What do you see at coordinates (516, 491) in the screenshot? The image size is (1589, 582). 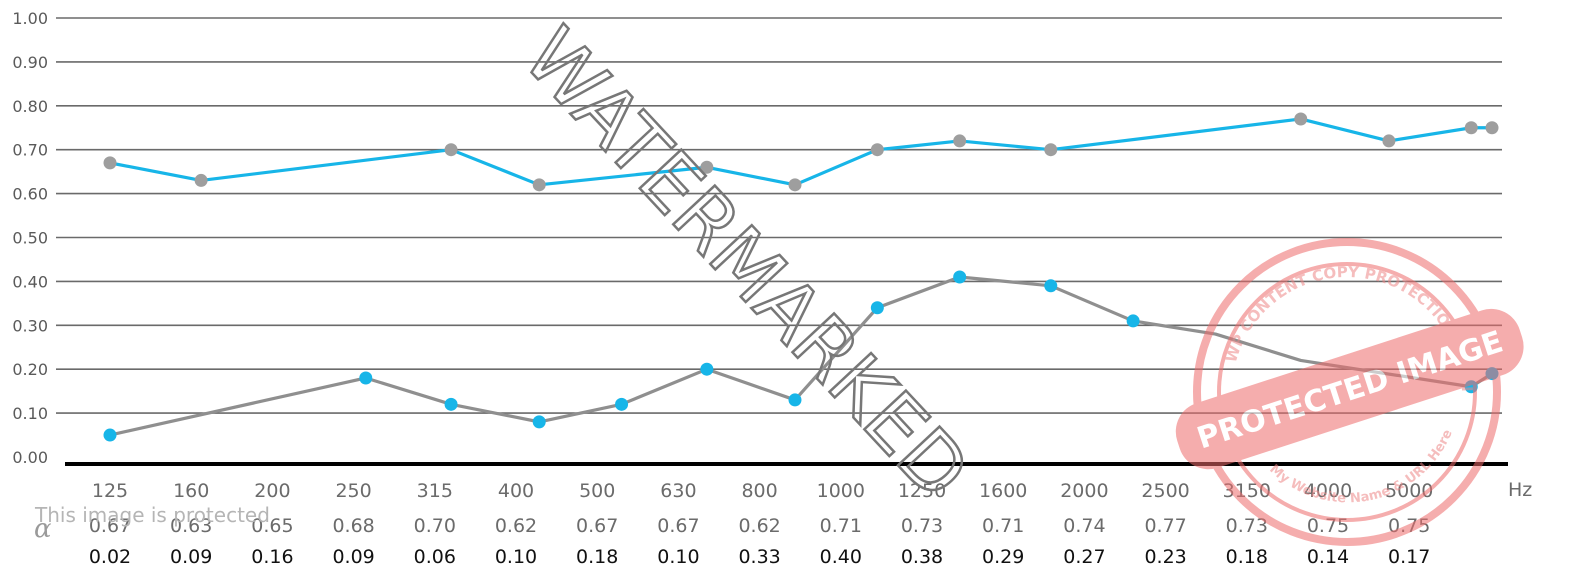 I see `x-tick-label: 400` at bounding box center [516, 491].